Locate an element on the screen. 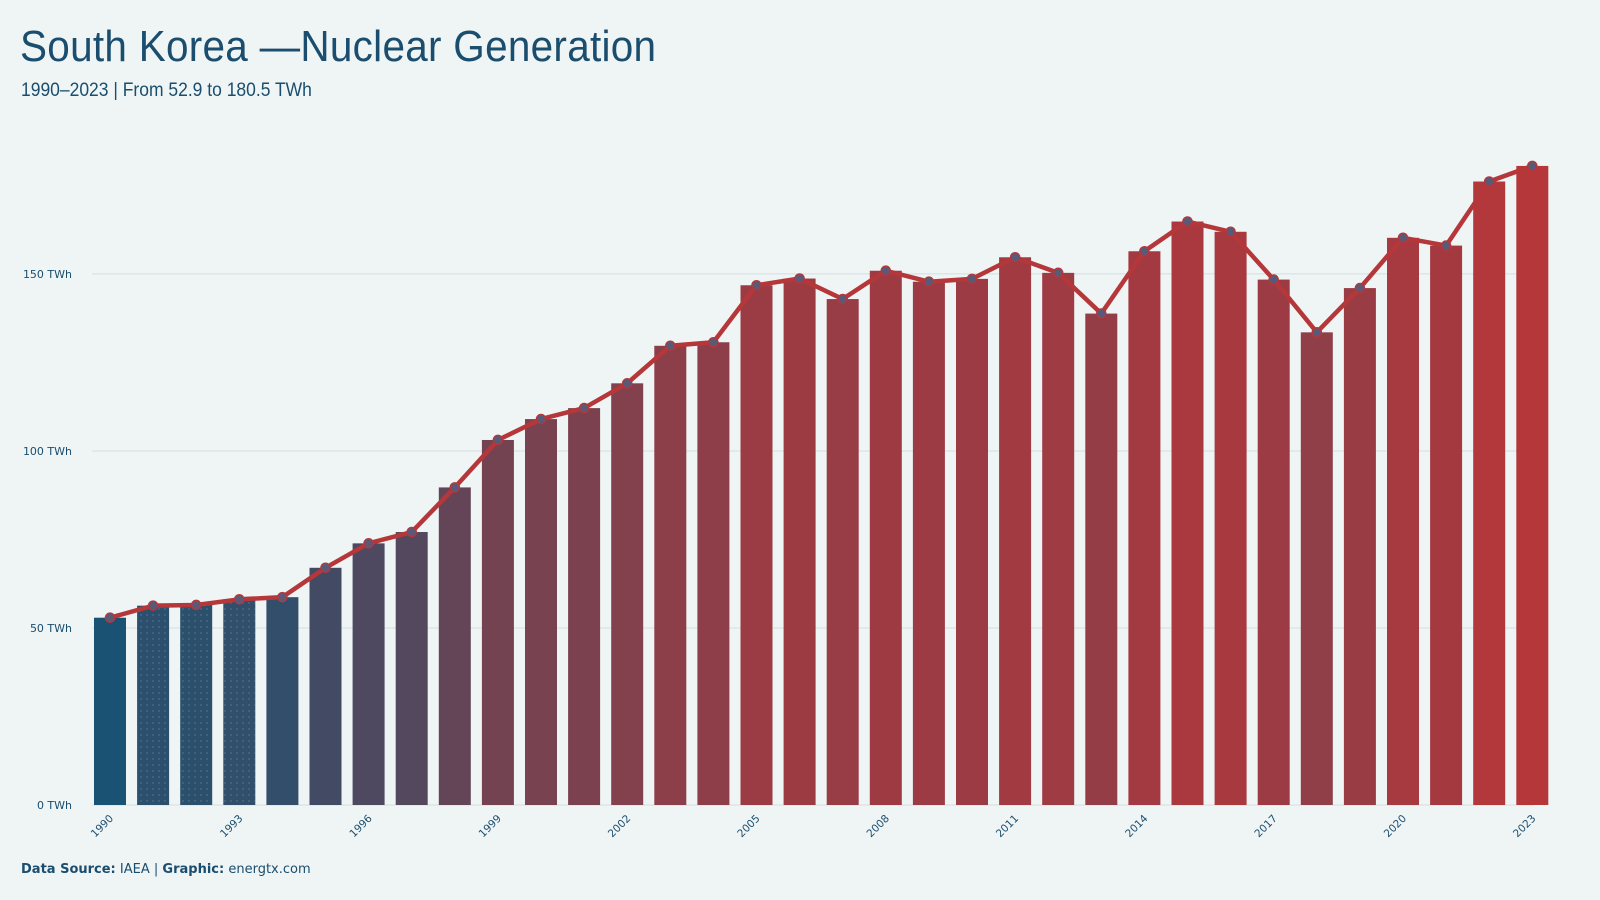 Image resolution: width=1600 pixels, height=900 pixels. point-1994 is located at coordinates (282, 597).